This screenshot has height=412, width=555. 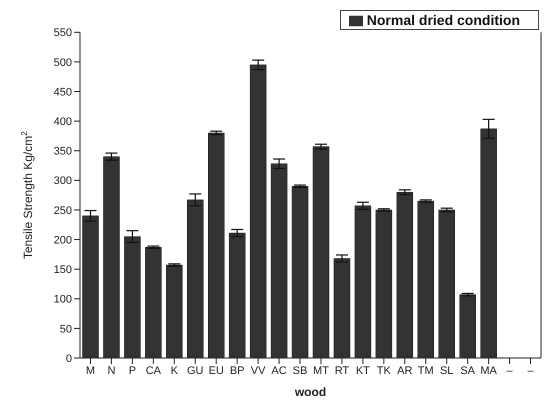 I want to click on legend-label: Normal dried condition, so click(x=443, y=20).